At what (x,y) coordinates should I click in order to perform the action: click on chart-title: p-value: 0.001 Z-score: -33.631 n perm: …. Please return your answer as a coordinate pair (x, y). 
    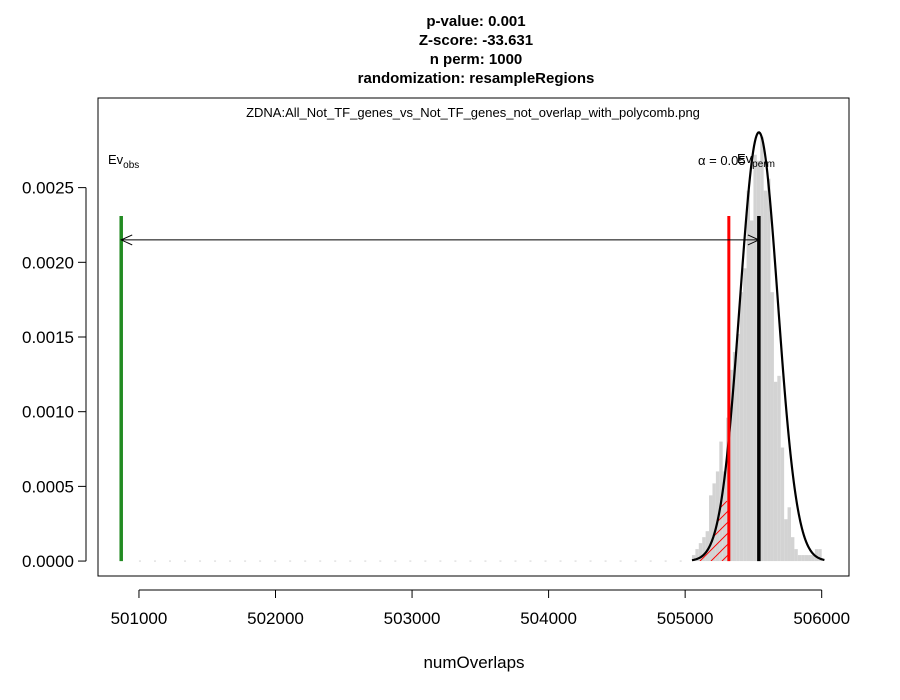
    Looking at the image, I should click on (476, 50).